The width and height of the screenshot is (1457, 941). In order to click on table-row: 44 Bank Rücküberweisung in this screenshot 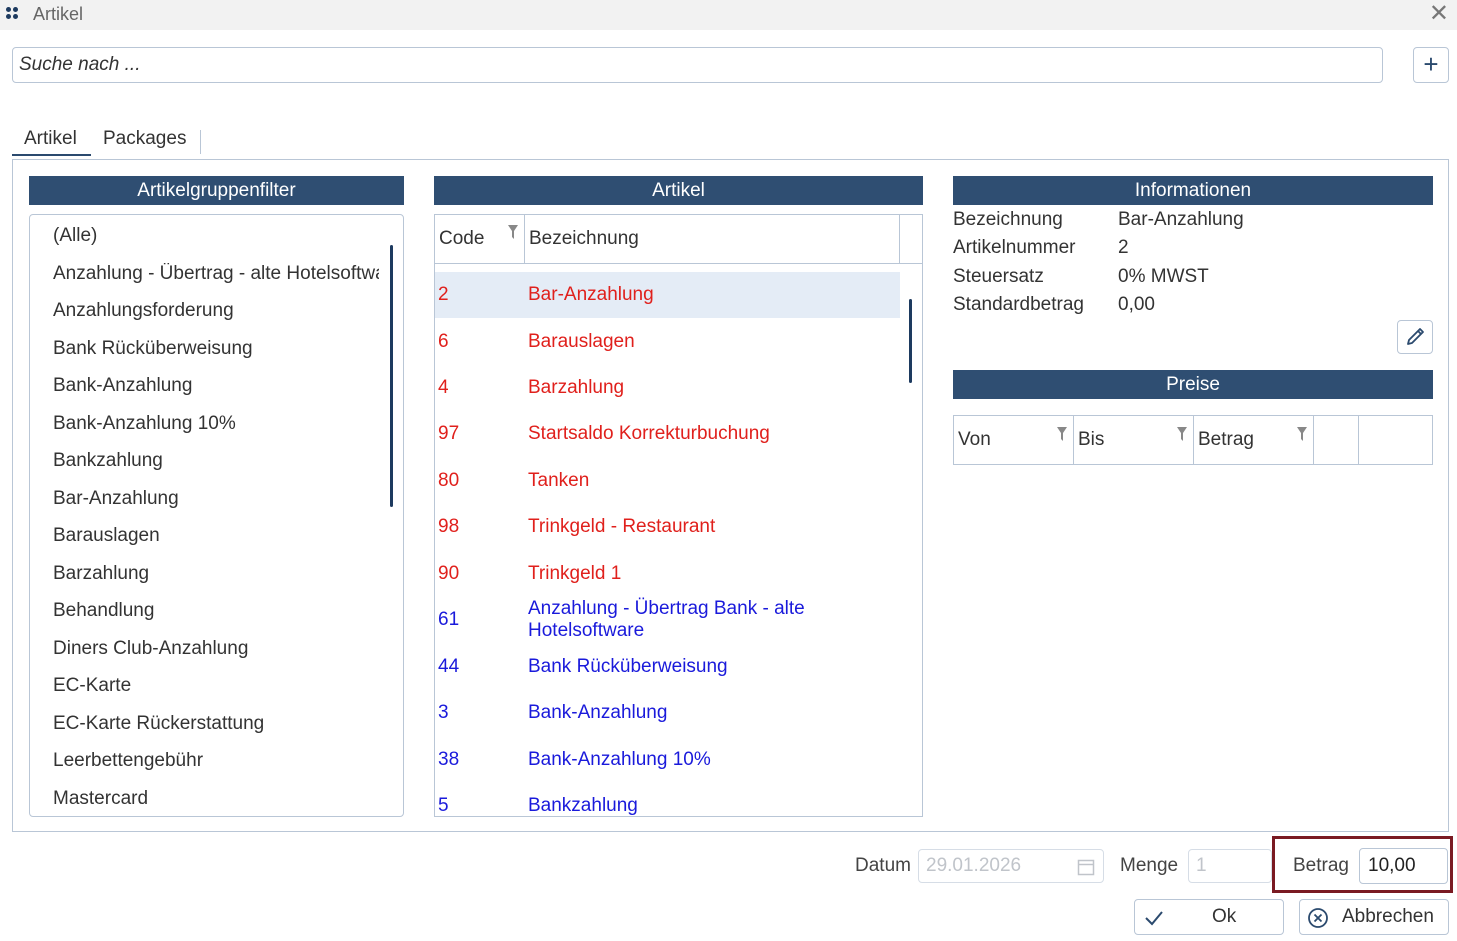, I will do `click(667, 667)`.